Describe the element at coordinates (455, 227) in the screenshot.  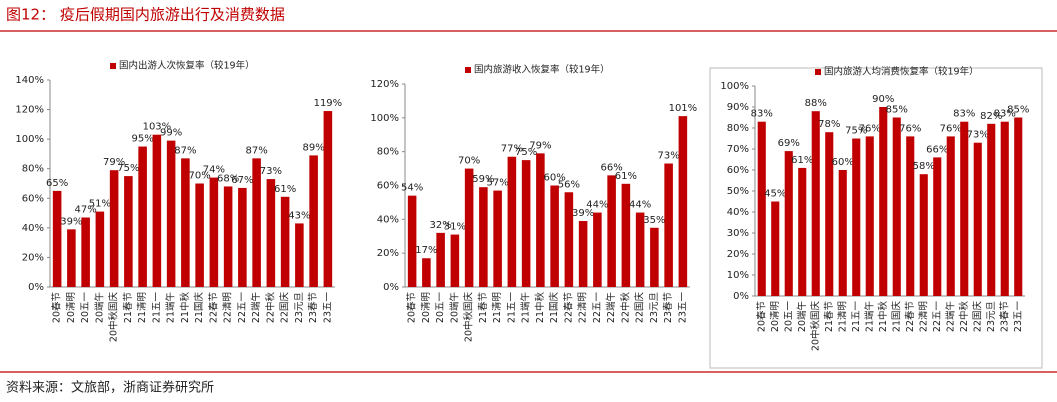
I see `data-label: 31%` at that location.